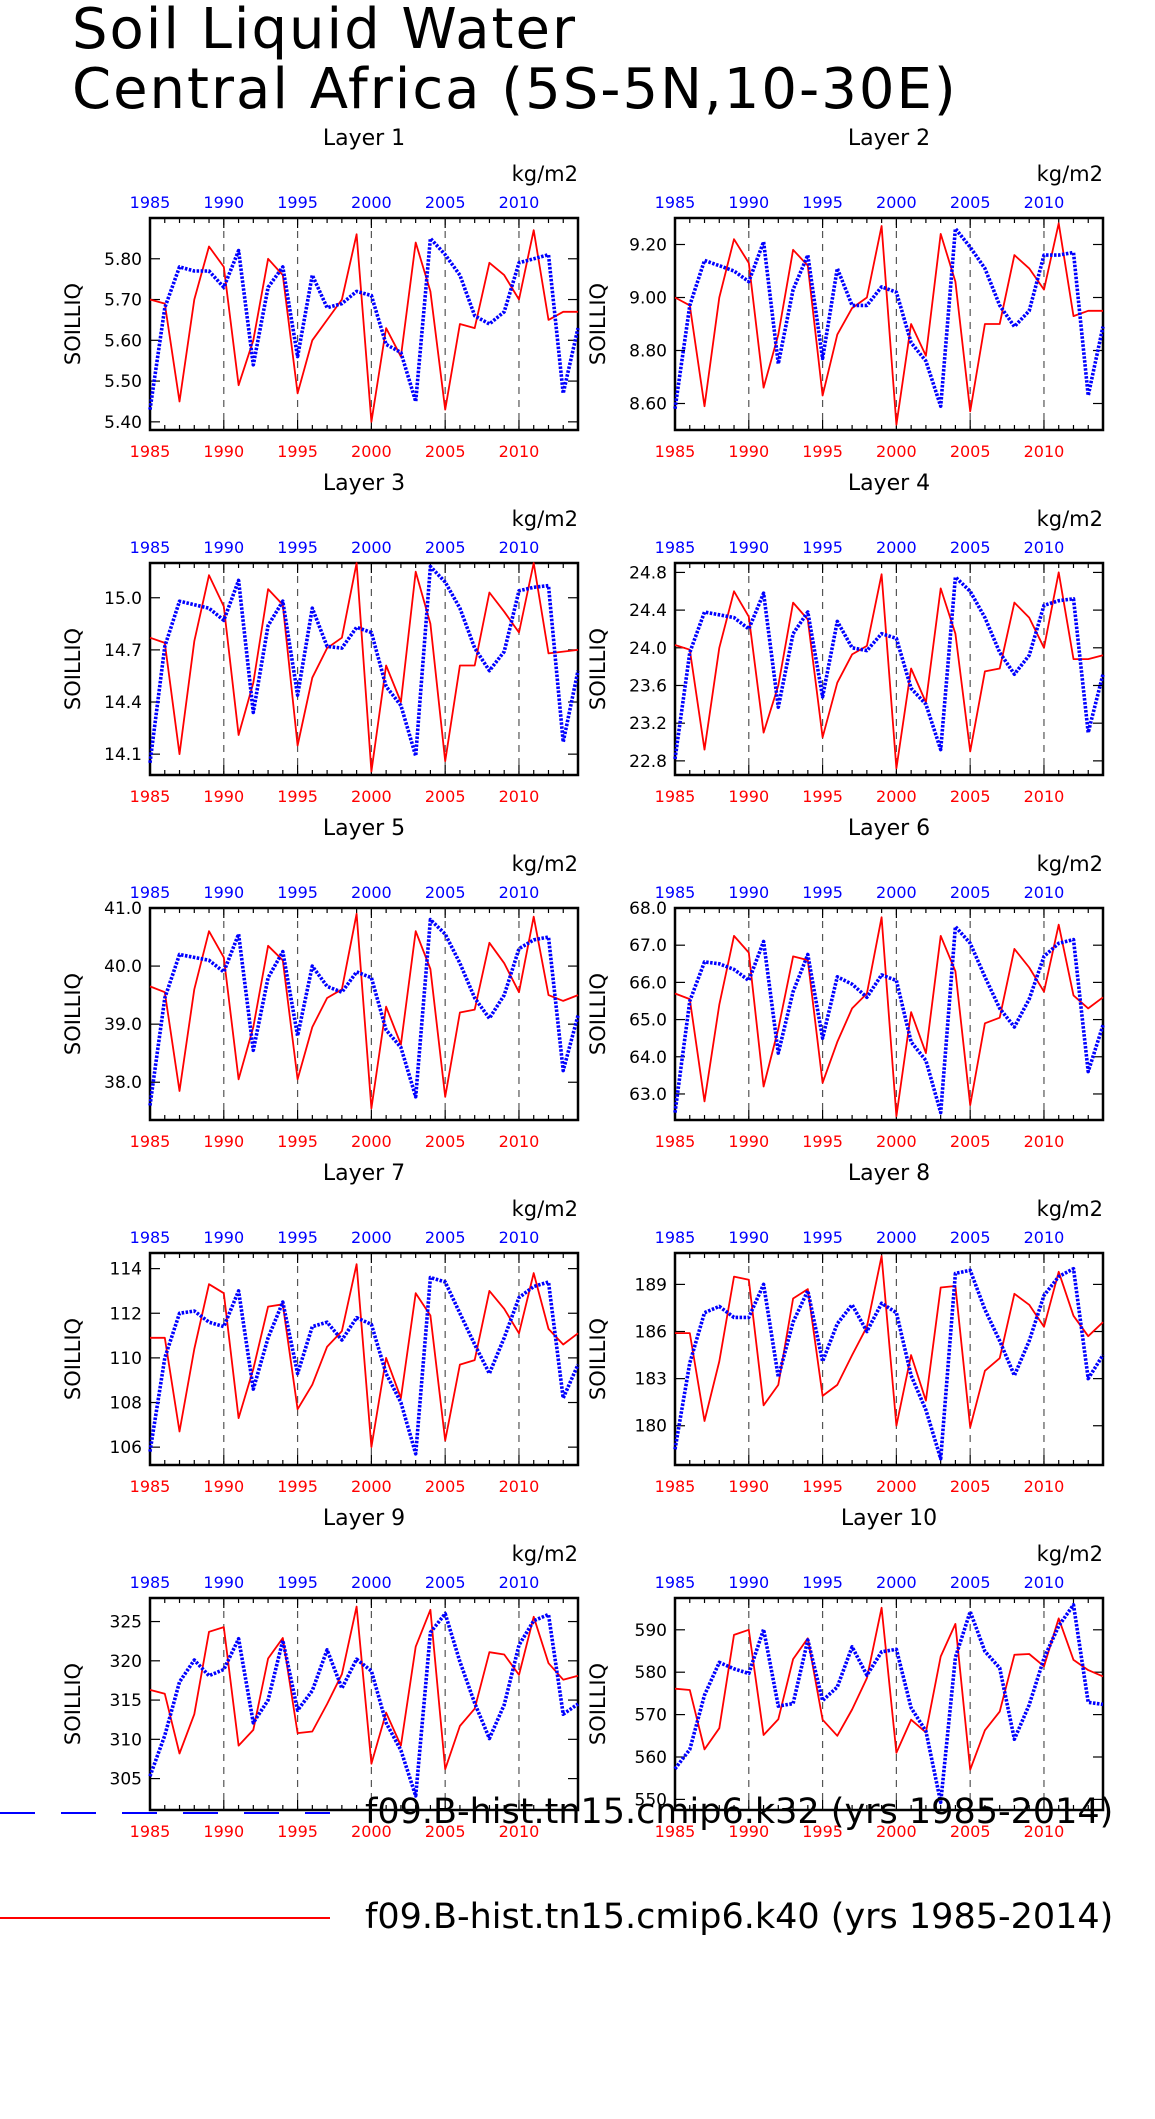  What do you see at coordinates (648, 352) in the screenshot?
I see `y-tick-label: 8.80` at bounding box center [648, 352].